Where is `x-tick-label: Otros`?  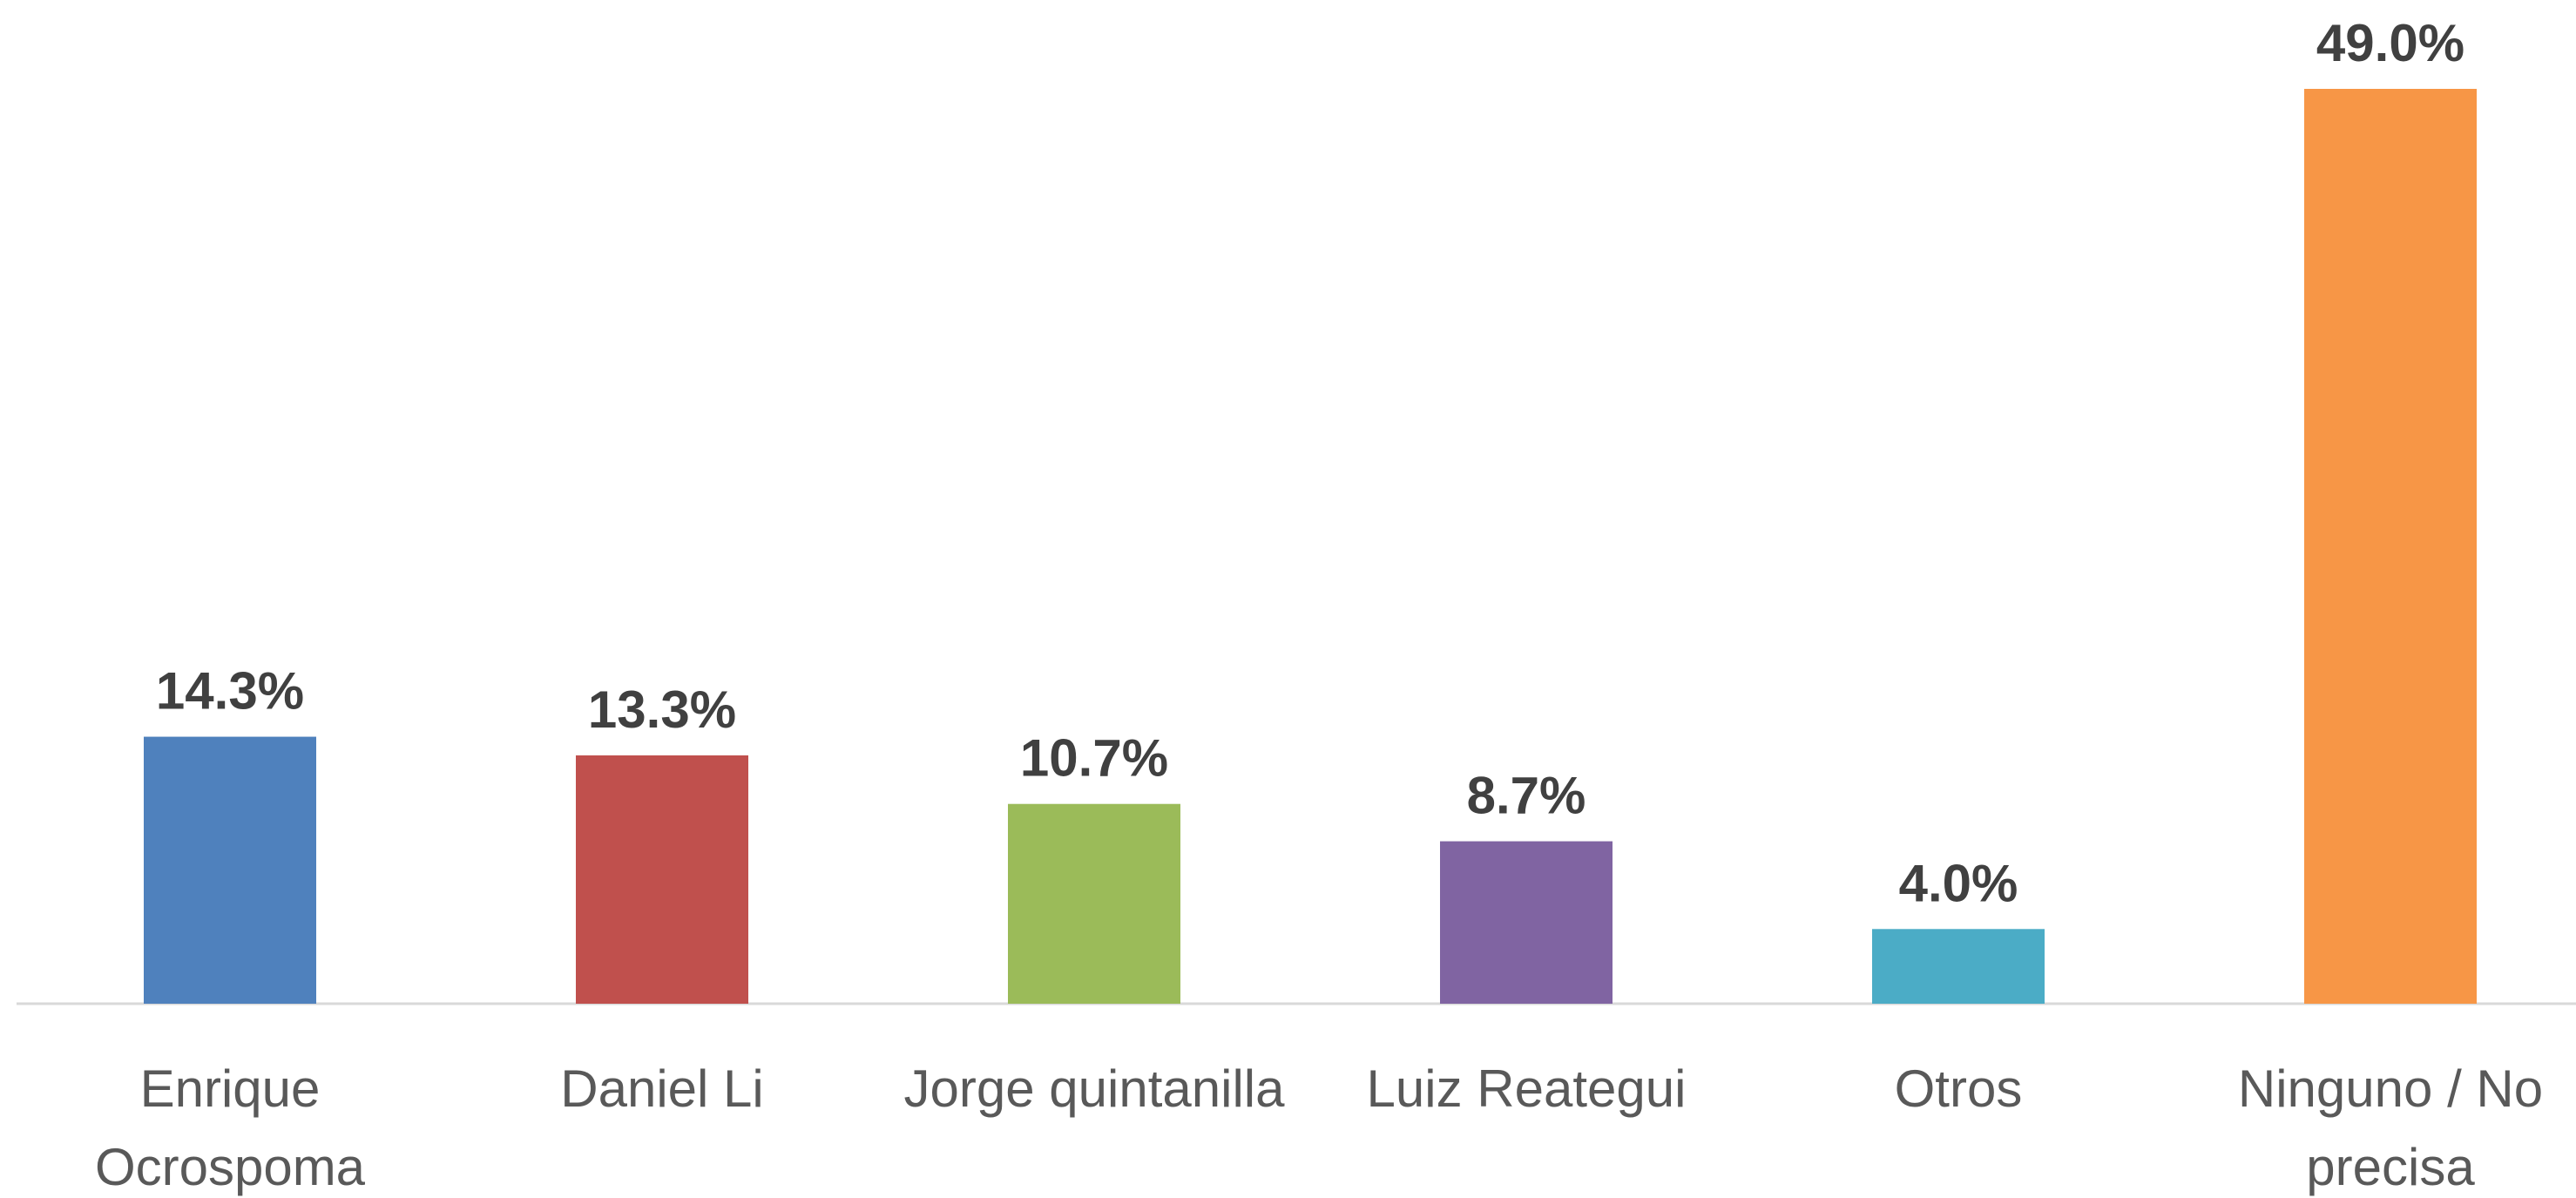 x-tick-label: Otros is located at coordinates (1958, 1089).